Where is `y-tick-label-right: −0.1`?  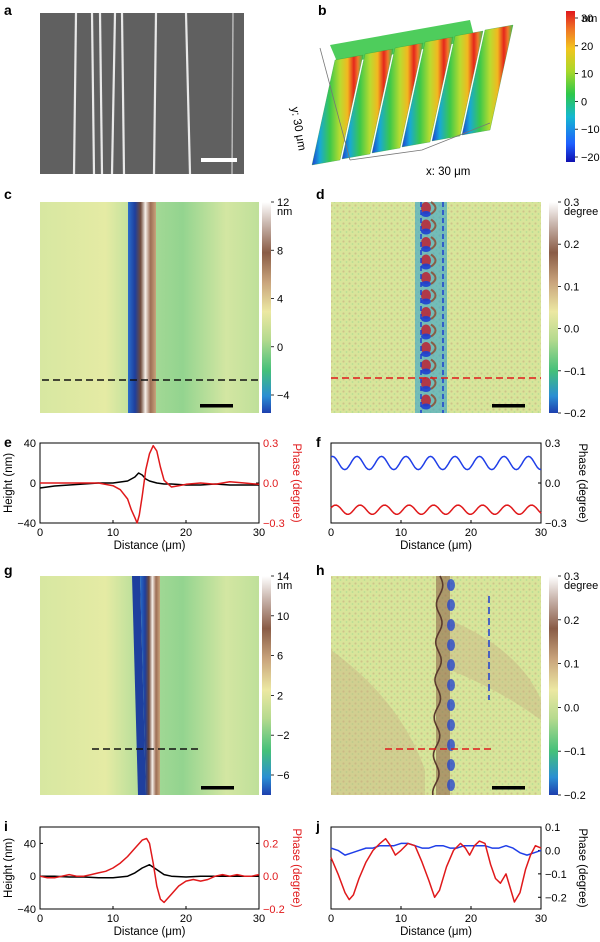
y-tick-label-right: −0.1 is located at coordinates (556, 875).